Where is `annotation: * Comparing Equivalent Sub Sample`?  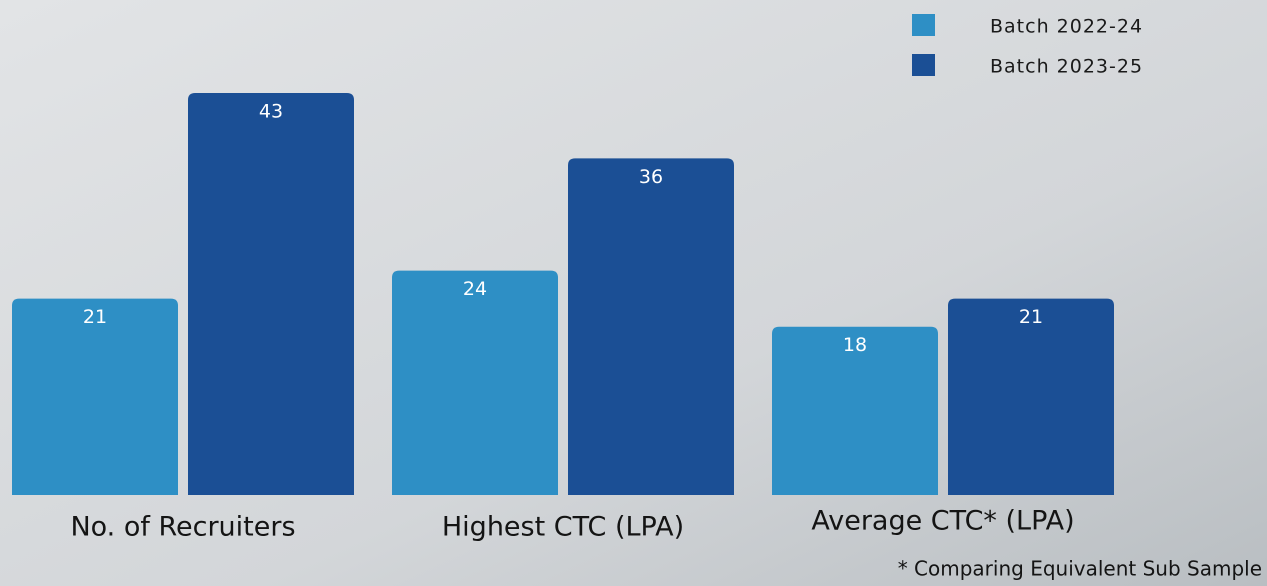
annotation: * Comparing Equivalent Sub Sample is located at coordinates (1080, 569).